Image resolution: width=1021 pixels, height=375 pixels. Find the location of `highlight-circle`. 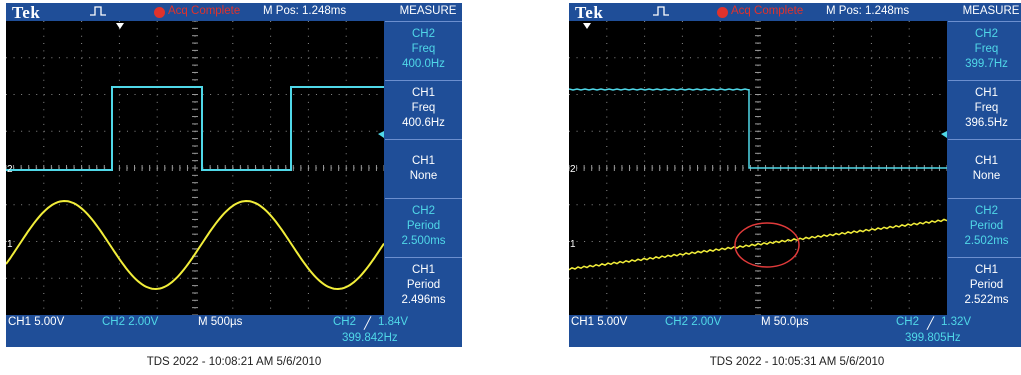

highlight-circle is located at coordinates (767, 245).